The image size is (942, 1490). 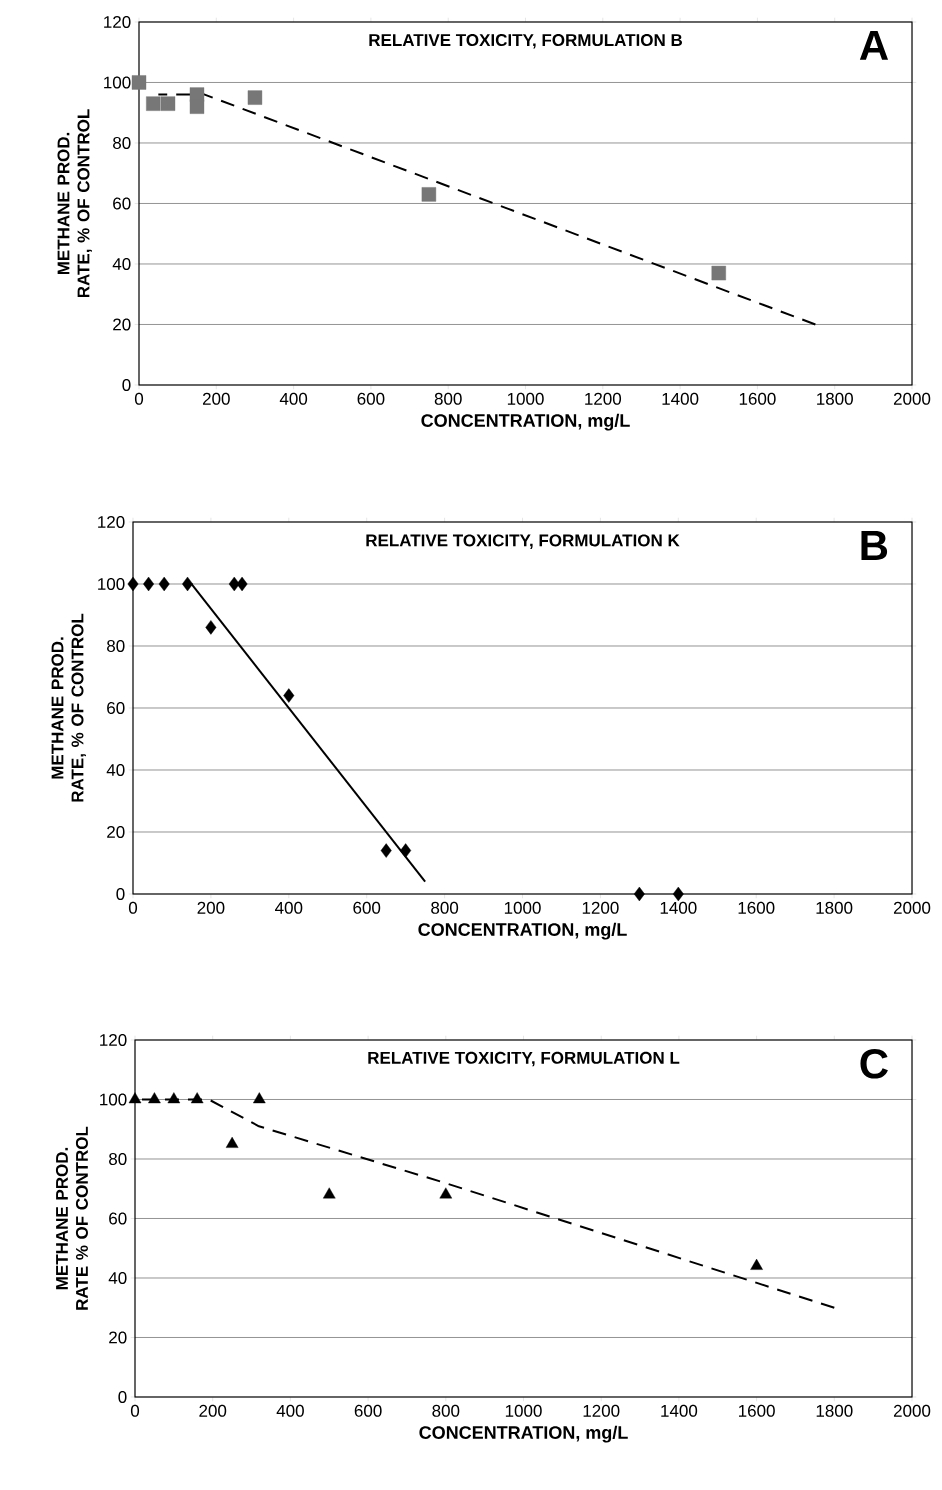 I want to click on annotation: B, so click(x=874, y=545).